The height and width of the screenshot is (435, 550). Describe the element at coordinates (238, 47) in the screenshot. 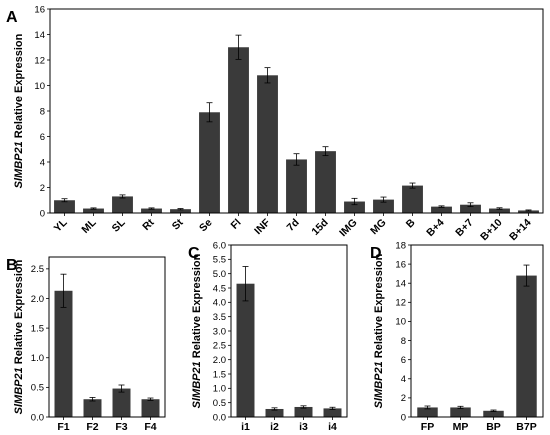

I see `error-bar-Fl` at that location.